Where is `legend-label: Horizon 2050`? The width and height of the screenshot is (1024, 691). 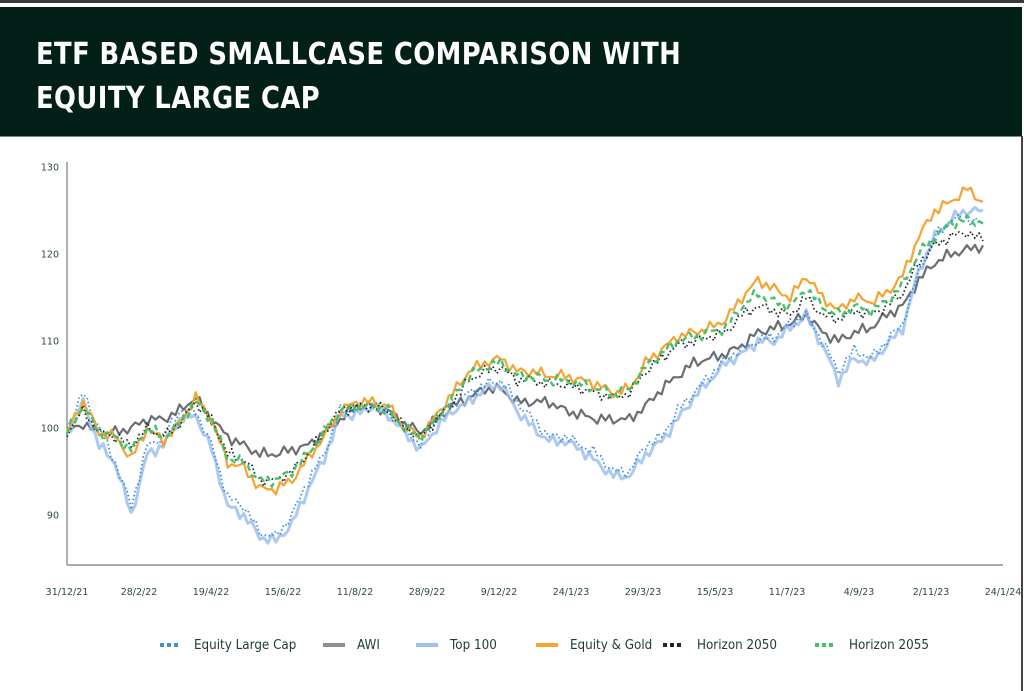 legend-label: Horizon 2050 is located at coordinates (737, 645).